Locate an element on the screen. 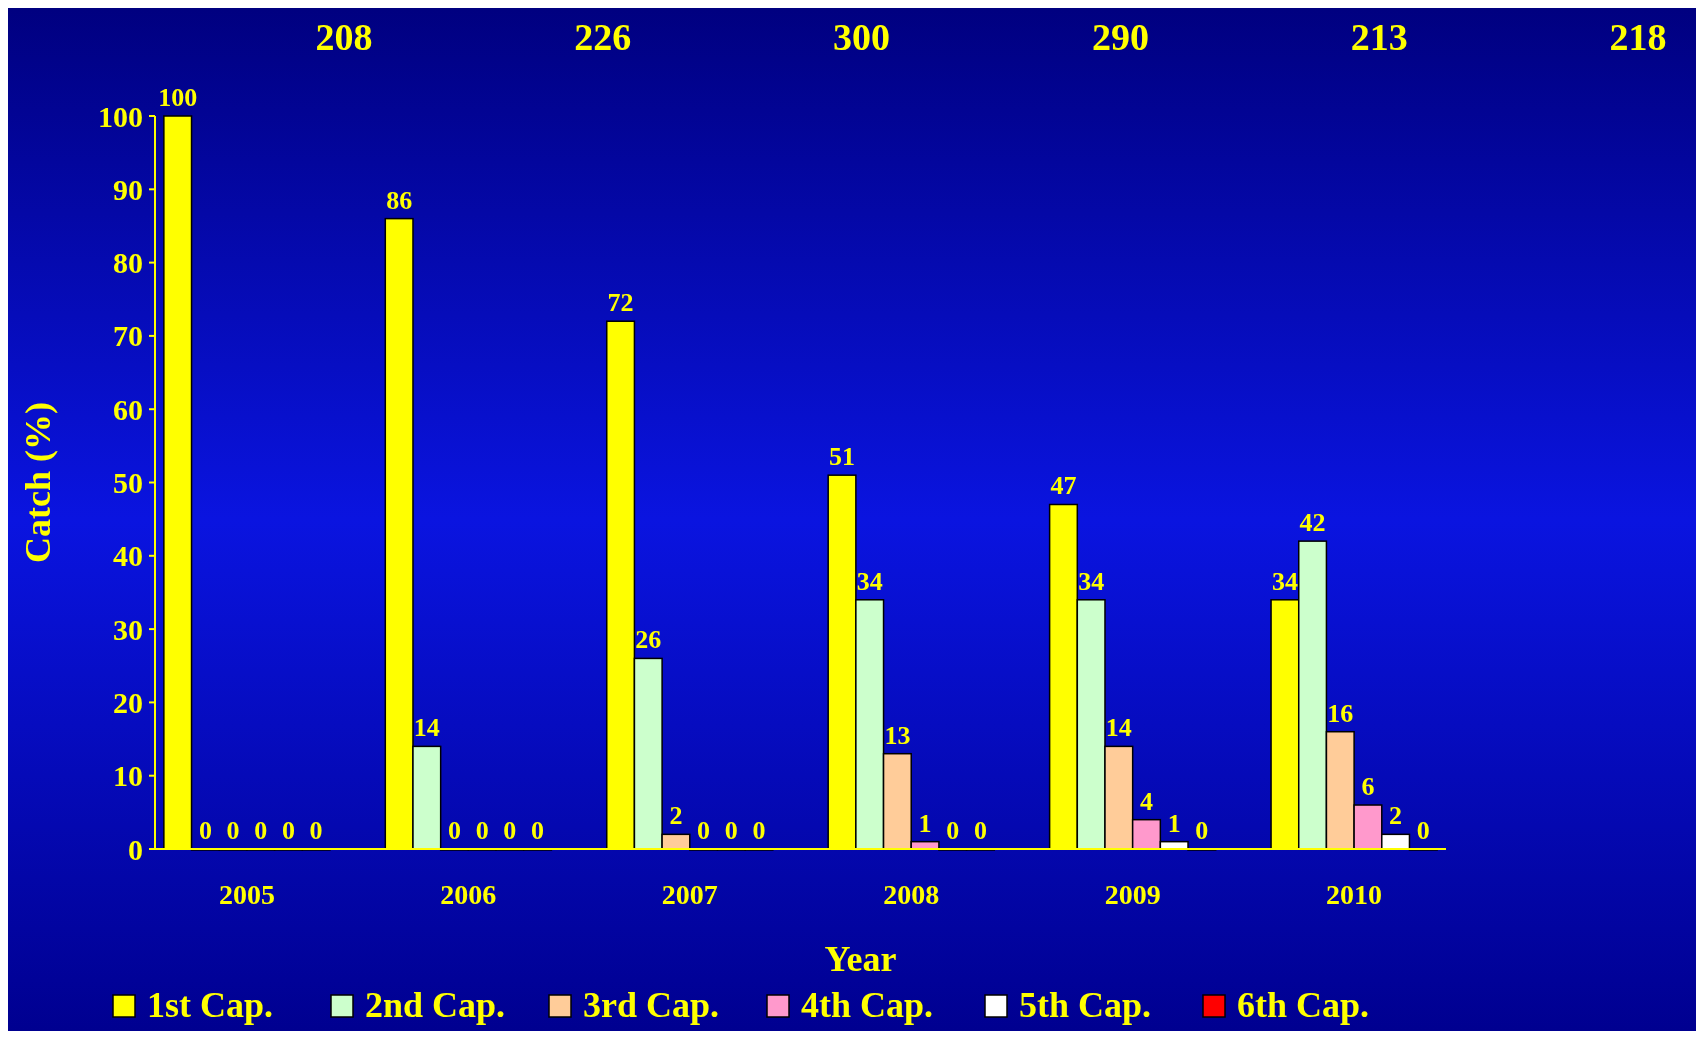  legend-label: 5th Cap. is located at coordinates (1085, 1005).